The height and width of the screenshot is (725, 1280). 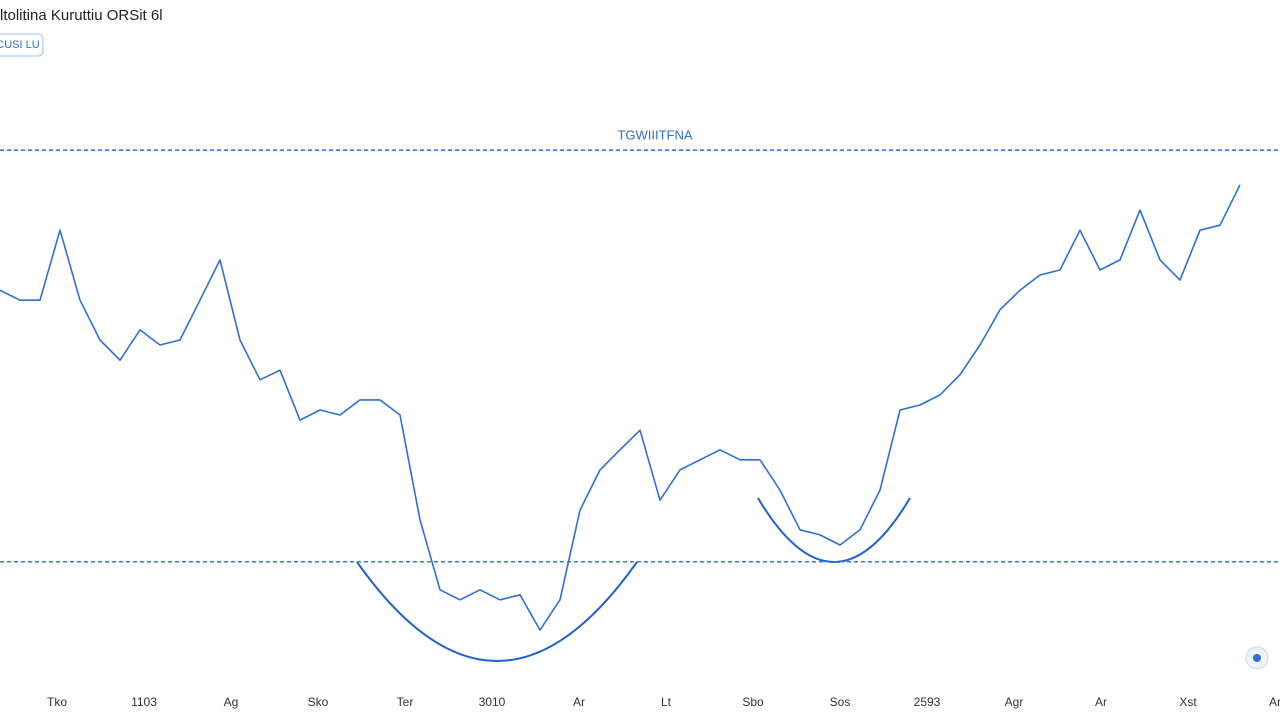 I want to click on x-tick-label: Ter, so click(x=405, y=702).